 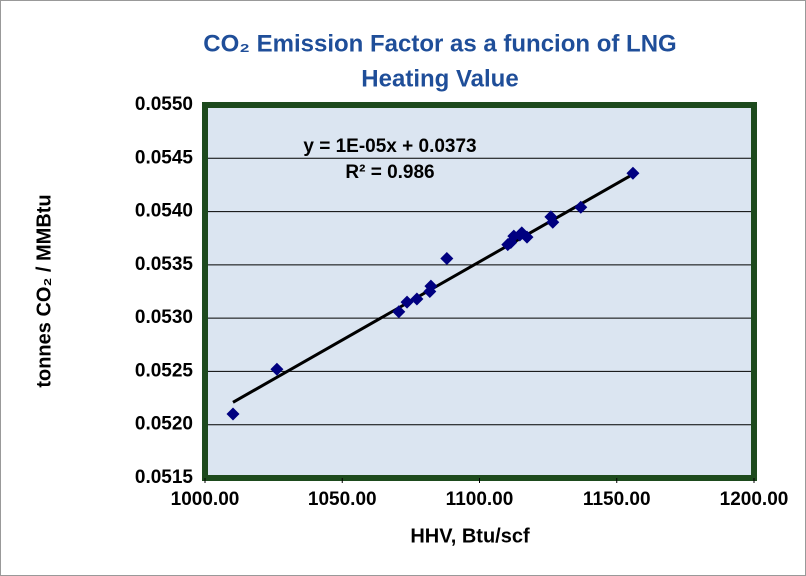 What do you see at coordinates (389, 146) in the screenshot?
I see `trend-equation: y = 1E-05x + 0.0373` at bounding box center [389, 146].